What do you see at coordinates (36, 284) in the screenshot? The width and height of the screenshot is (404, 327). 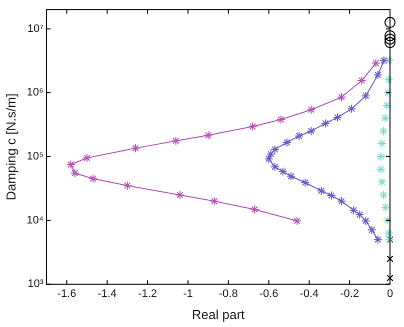 I see `y-tick-label: 10³` at bounding box center [36, 284].